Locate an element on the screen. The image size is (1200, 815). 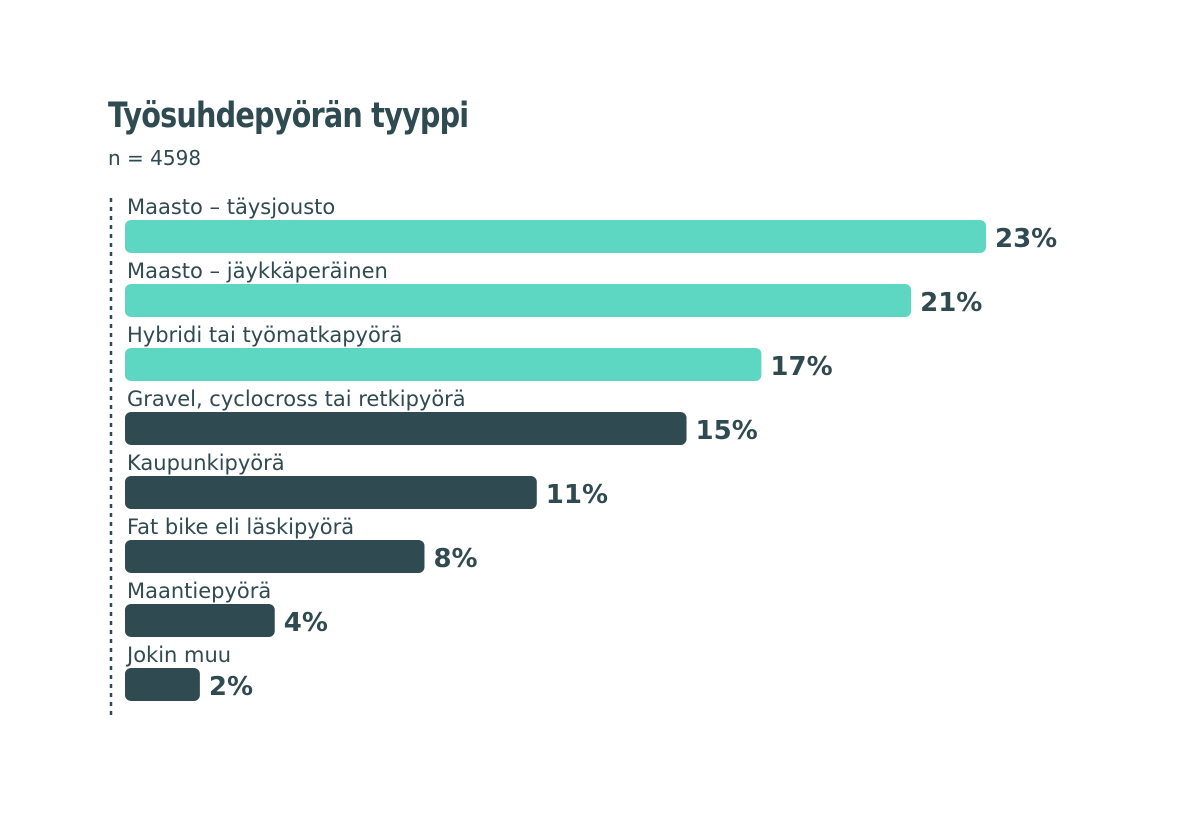
value-label: 15% is located at coordinates (727, 431).